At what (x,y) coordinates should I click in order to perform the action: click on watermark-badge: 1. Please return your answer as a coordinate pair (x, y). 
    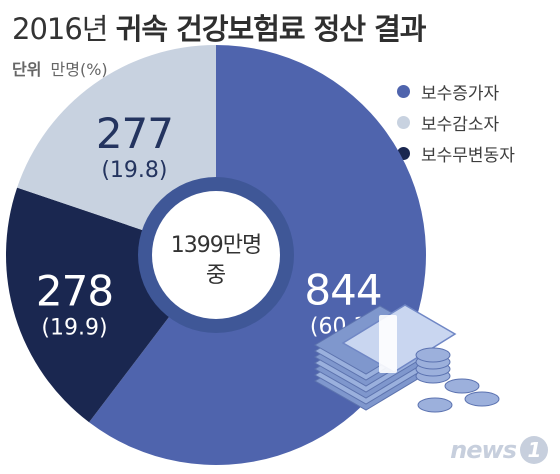
    Looking at the image, I should click on (534, 450).